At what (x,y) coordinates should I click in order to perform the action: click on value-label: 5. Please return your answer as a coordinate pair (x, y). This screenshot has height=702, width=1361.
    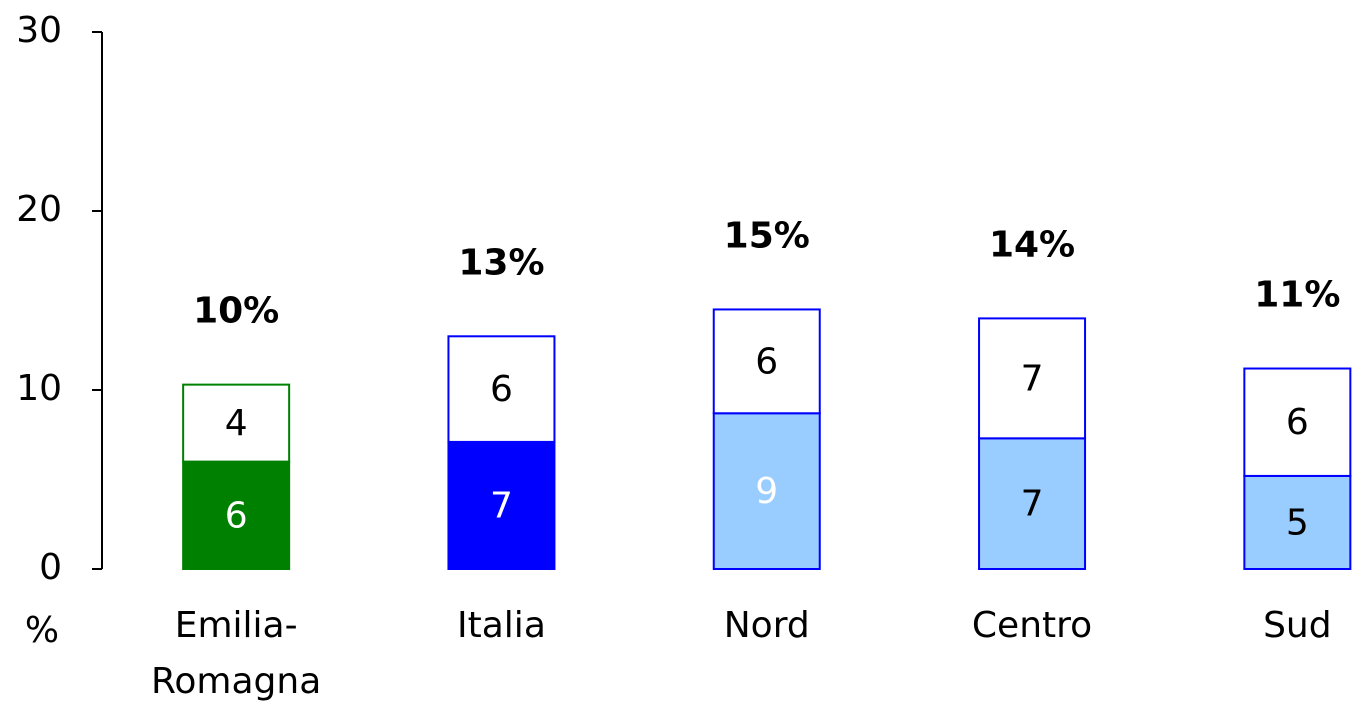
    Looking at the image, I should click on (1297, 522).